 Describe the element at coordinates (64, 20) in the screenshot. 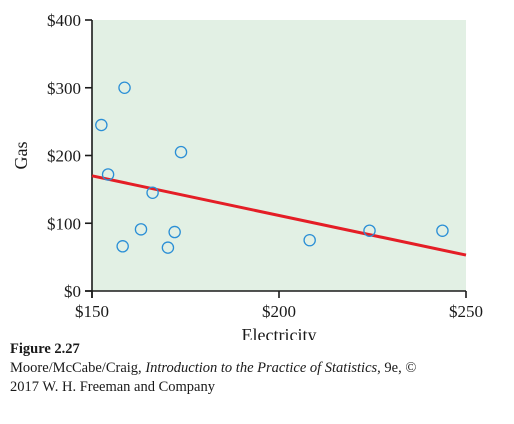

I see `y-tick-label: $400` at that location.